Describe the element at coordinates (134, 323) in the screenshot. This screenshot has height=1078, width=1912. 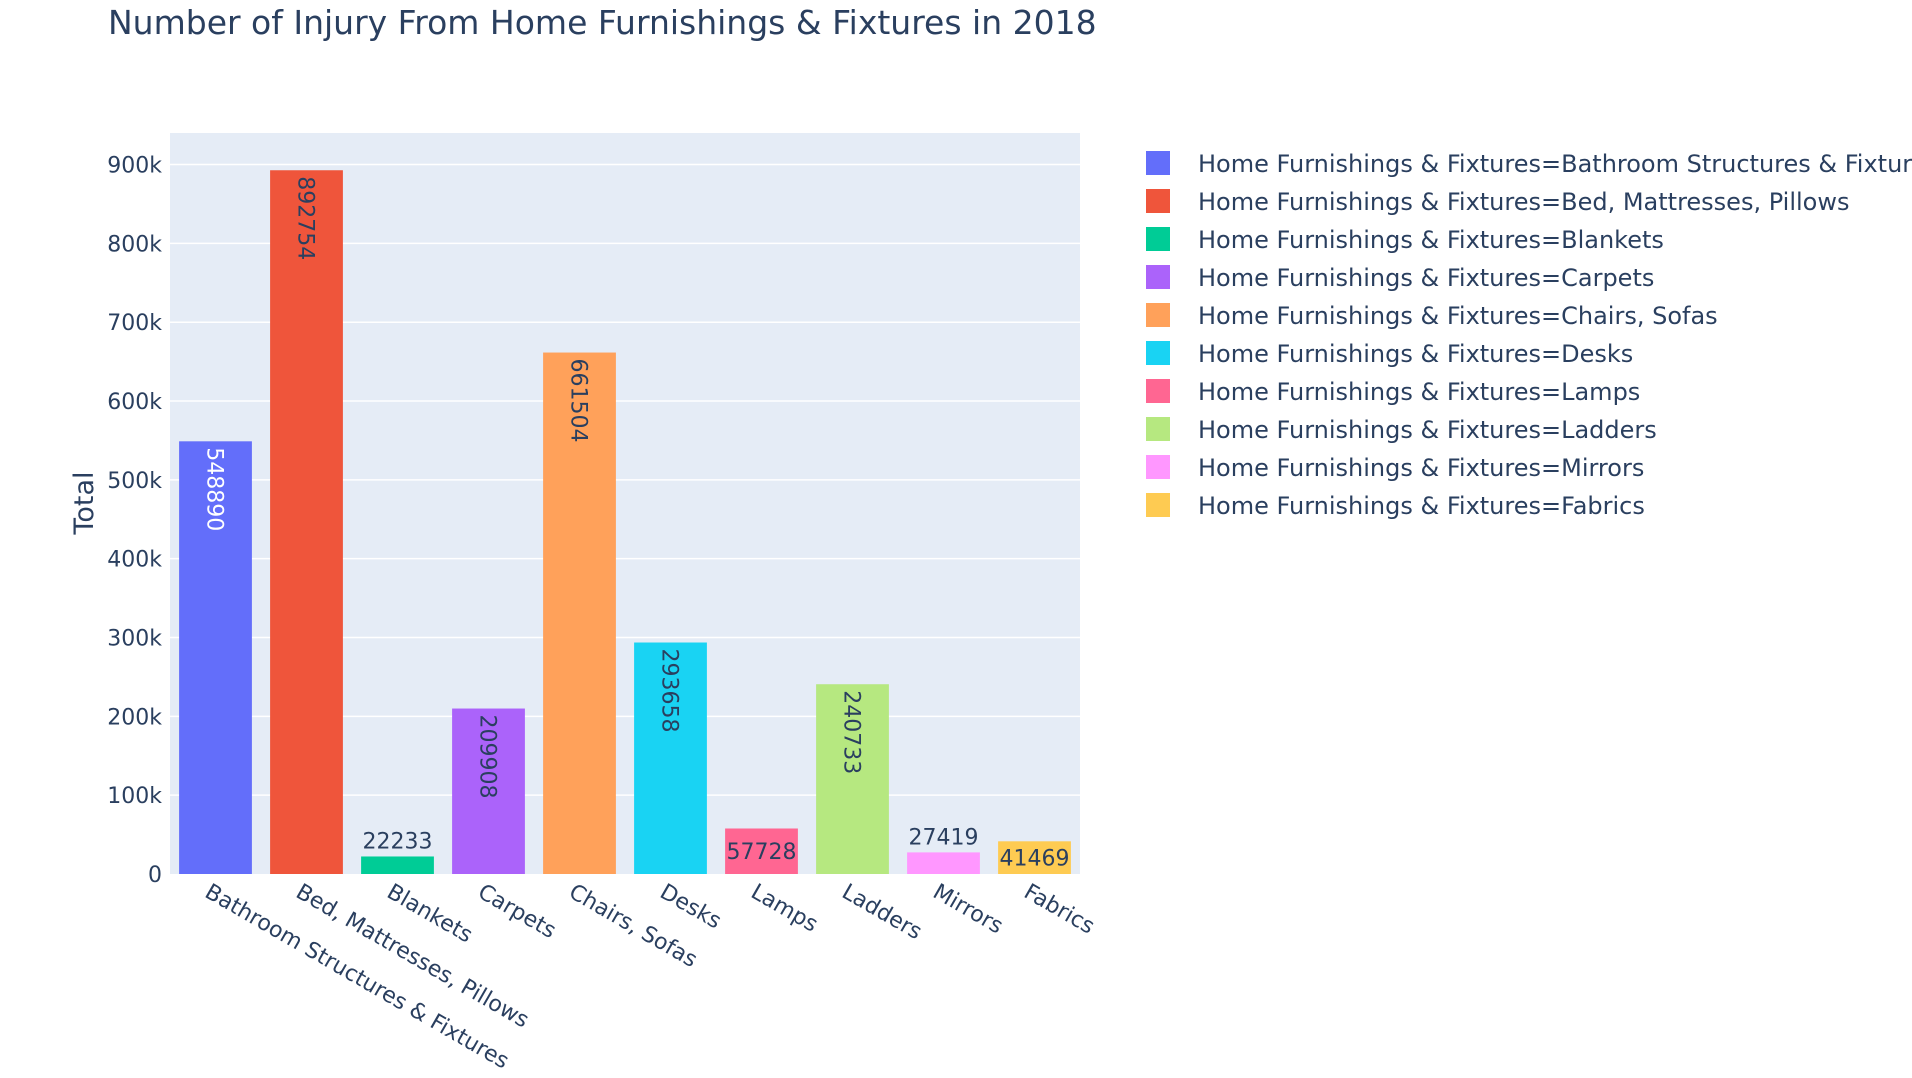
I see `y-tick-label: 700k` at that location.